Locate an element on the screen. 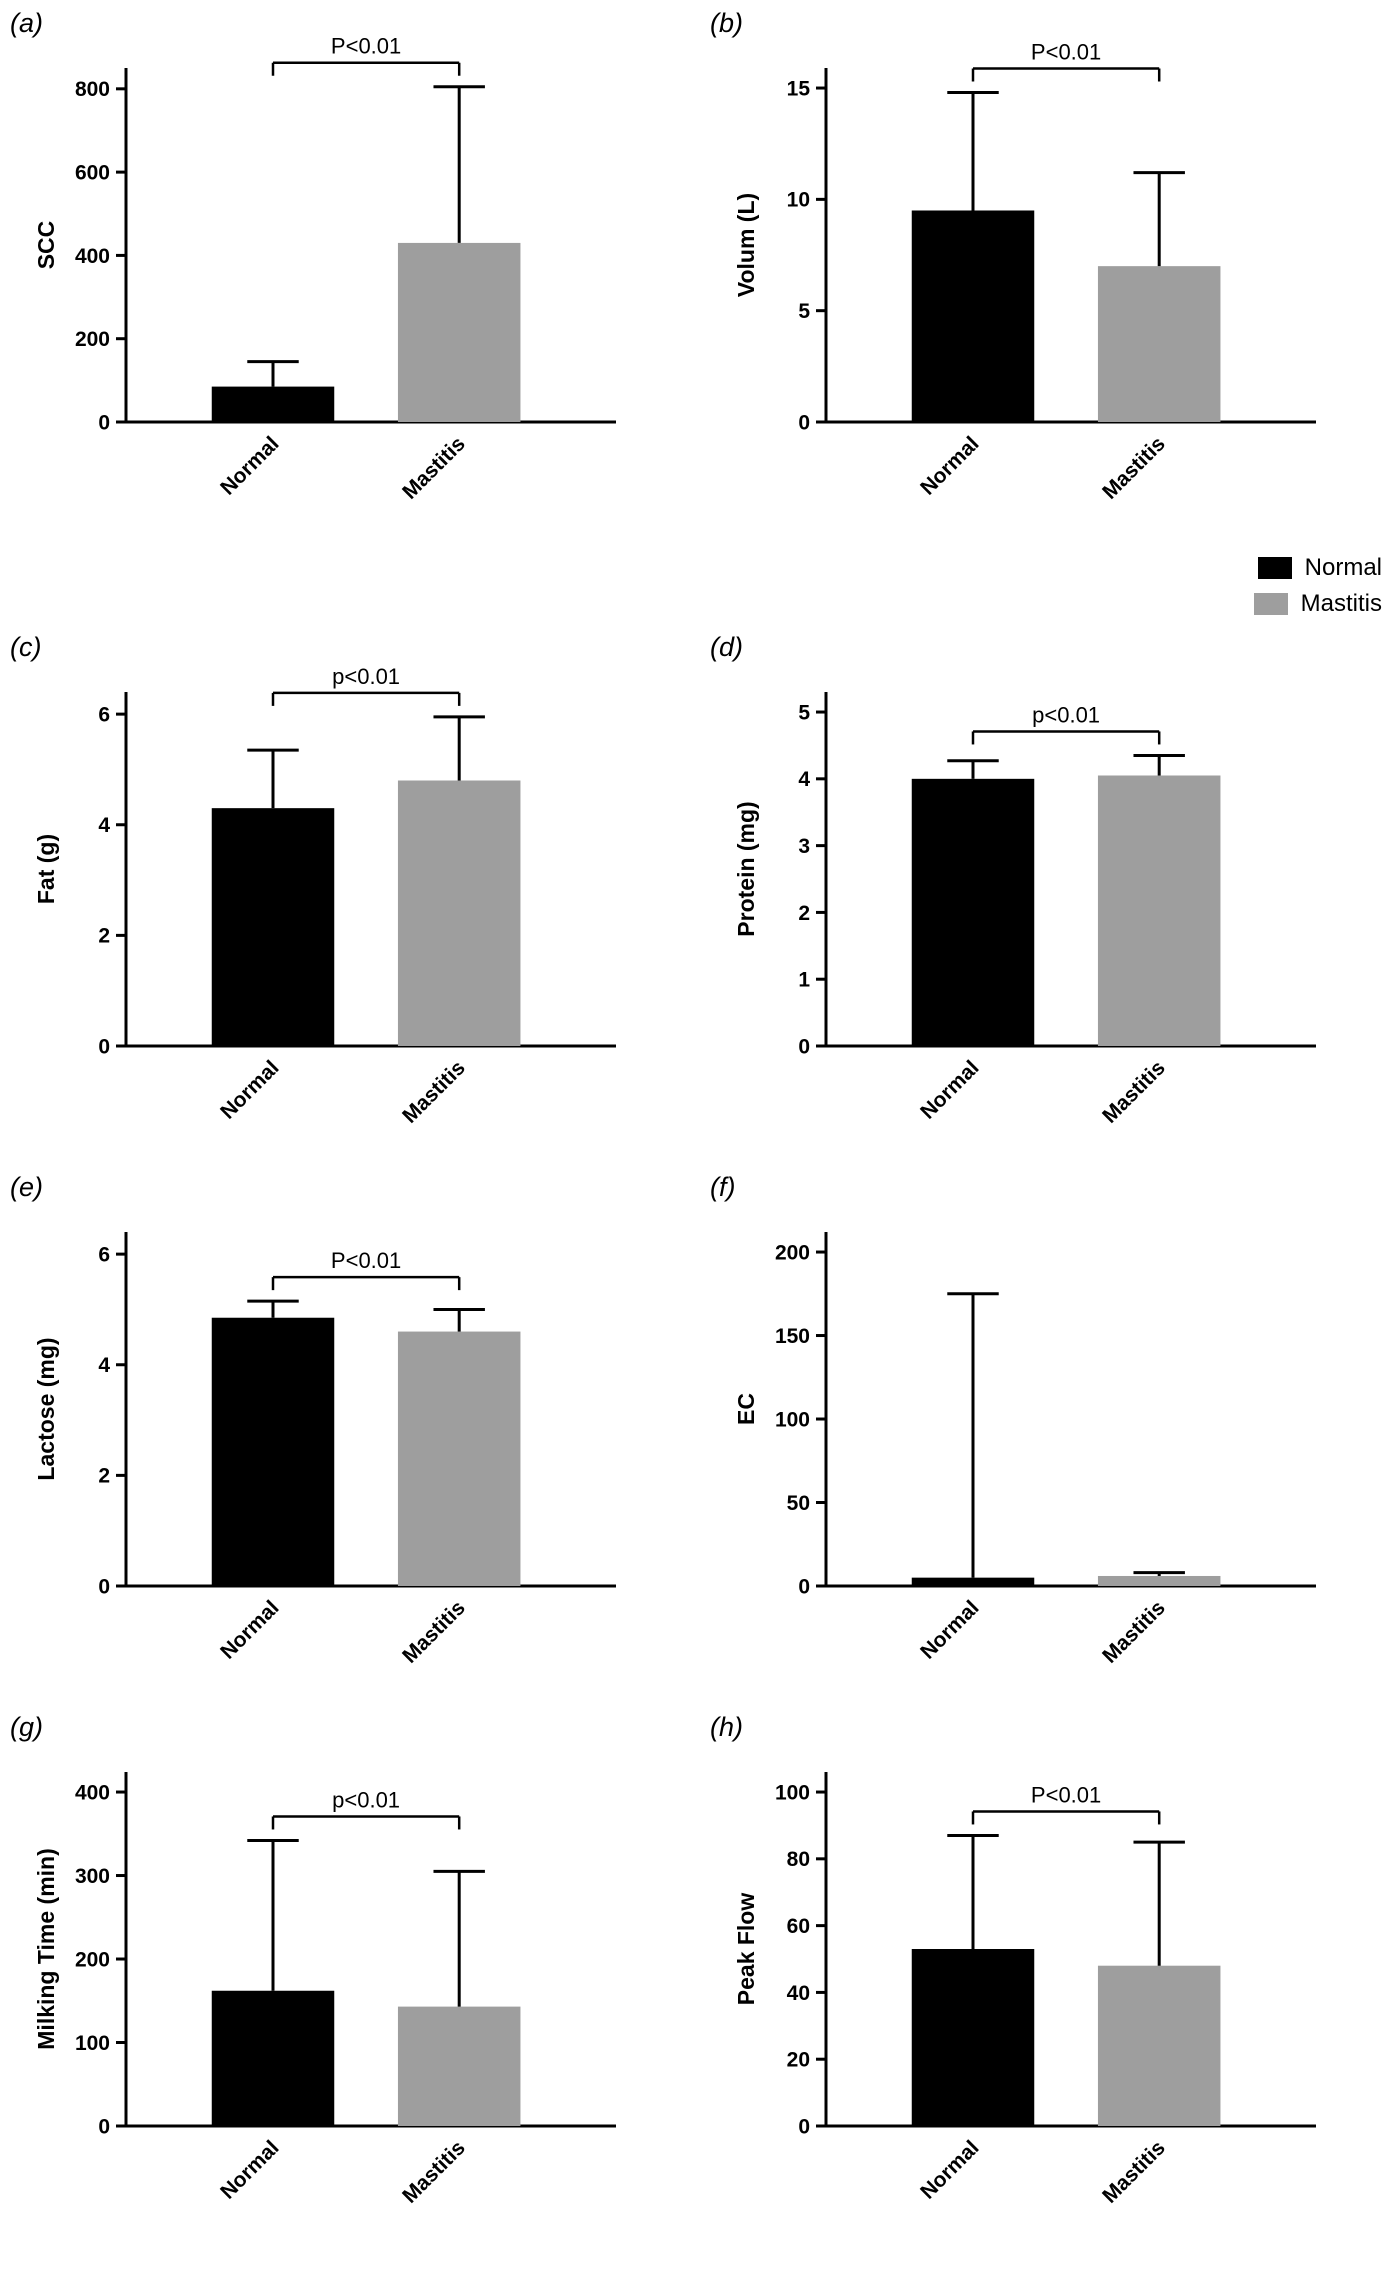  panel-label-h: (h) is located at coordinates (726, 1727).